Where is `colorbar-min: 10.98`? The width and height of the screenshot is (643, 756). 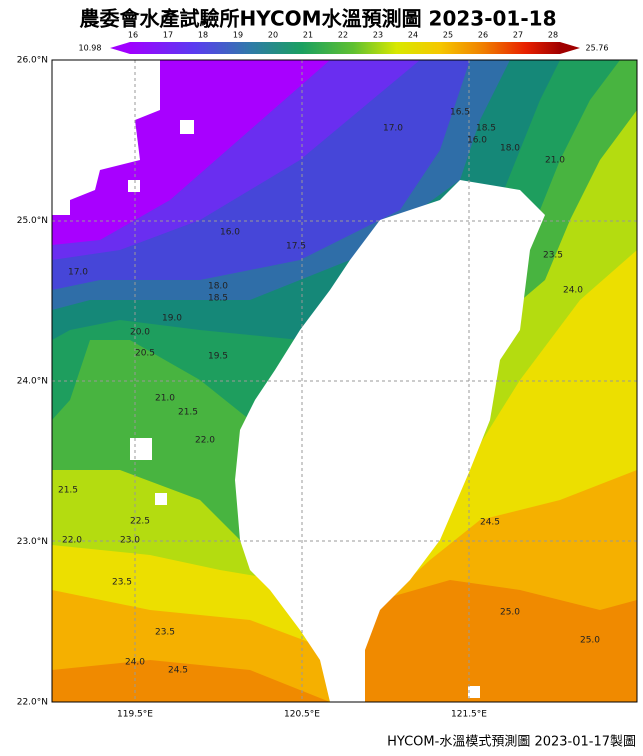 colorbar-min: 10.98 is located at coordinates (90, 48).